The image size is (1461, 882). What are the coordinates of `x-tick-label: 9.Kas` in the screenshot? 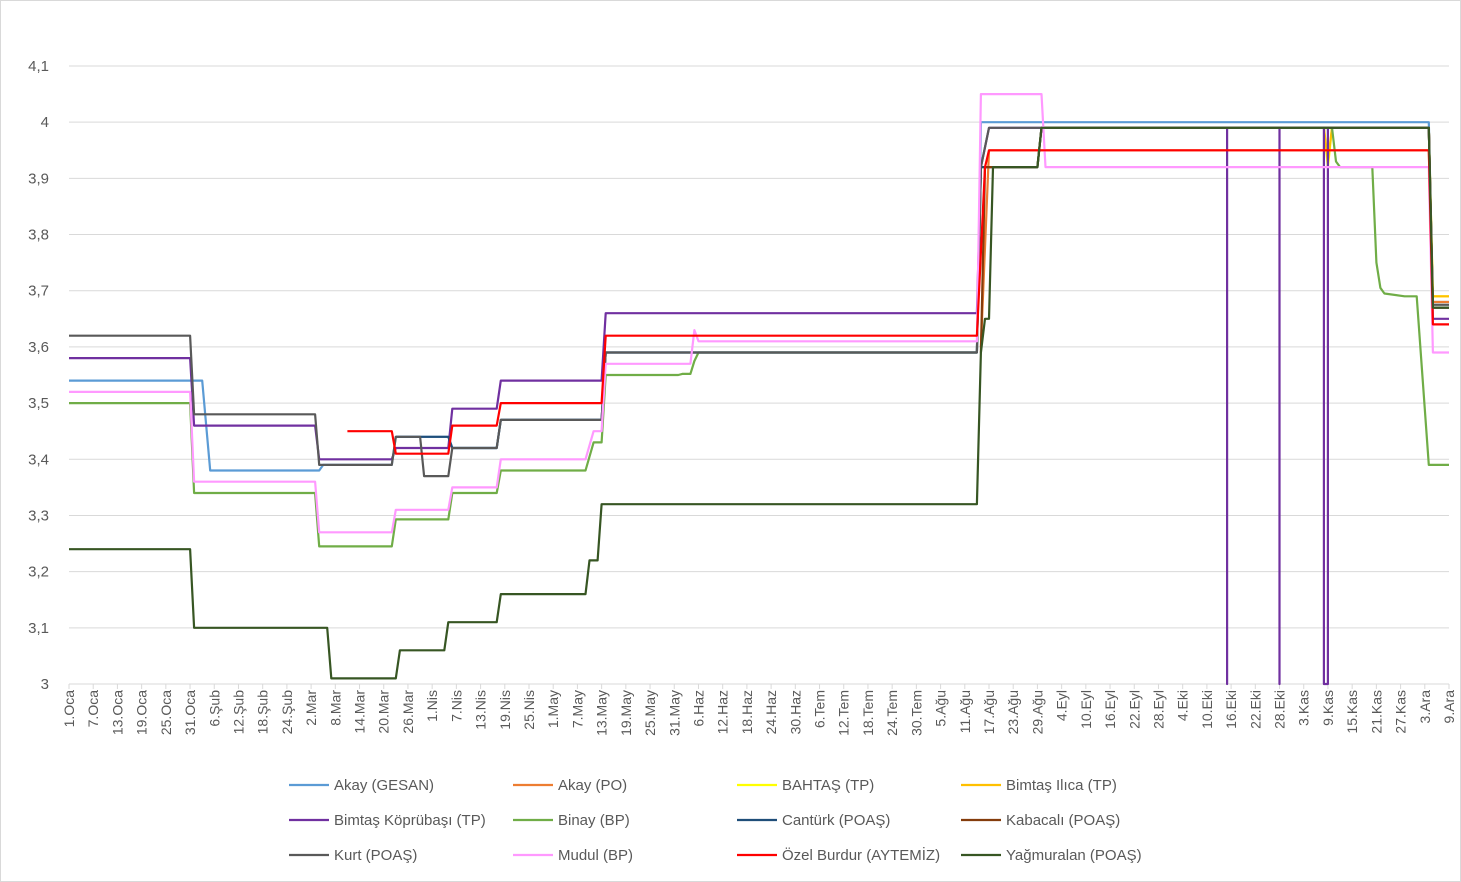 It's located at (1328, 708).